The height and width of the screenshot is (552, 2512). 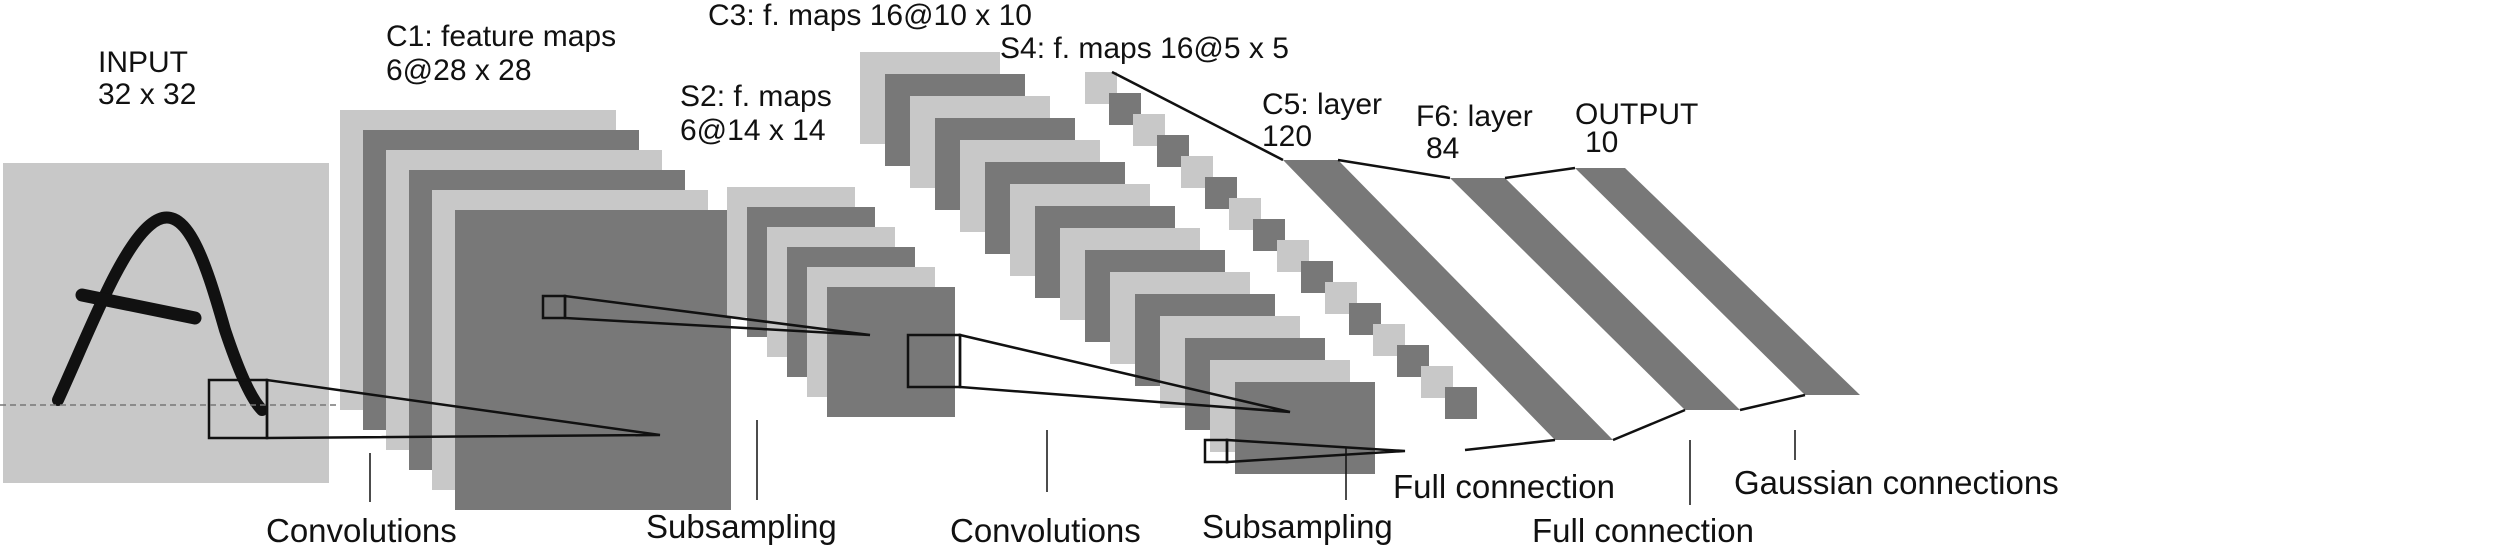 What do you see at coordinates (501, 36) in the screenshot?
I see `c1-title: C1: feature maps` at bounding box center [501, 36].